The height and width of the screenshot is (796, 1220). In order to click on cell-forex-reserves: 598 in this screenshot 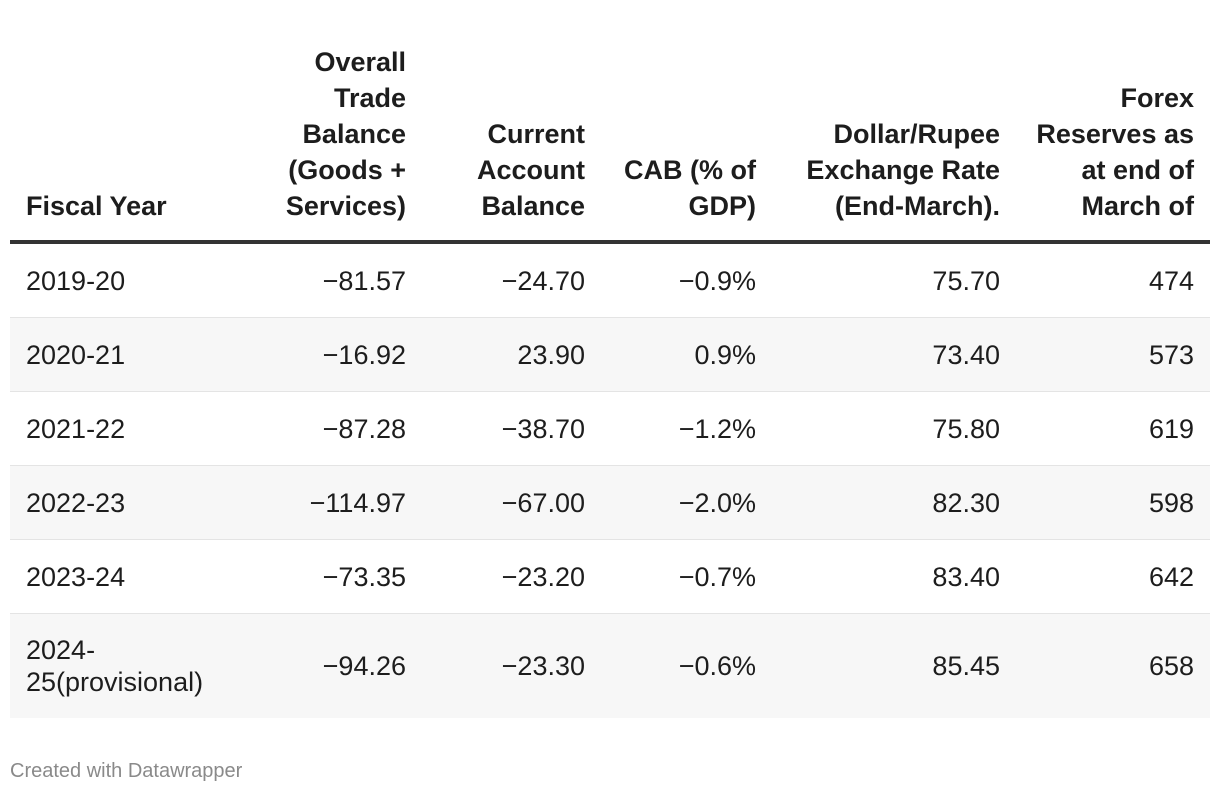, I will do `click(1113, 502)`.